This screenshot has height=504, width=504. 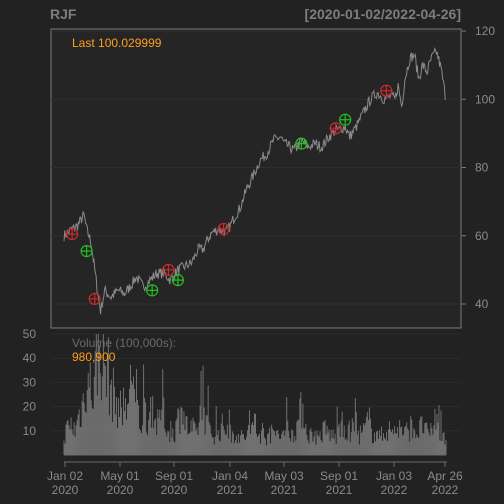 What do you see at coordinates (383, 14) in the screenshot?
I see `date-range: [2020-01-02/2022-04-26]` at bounding box center [383, 14].